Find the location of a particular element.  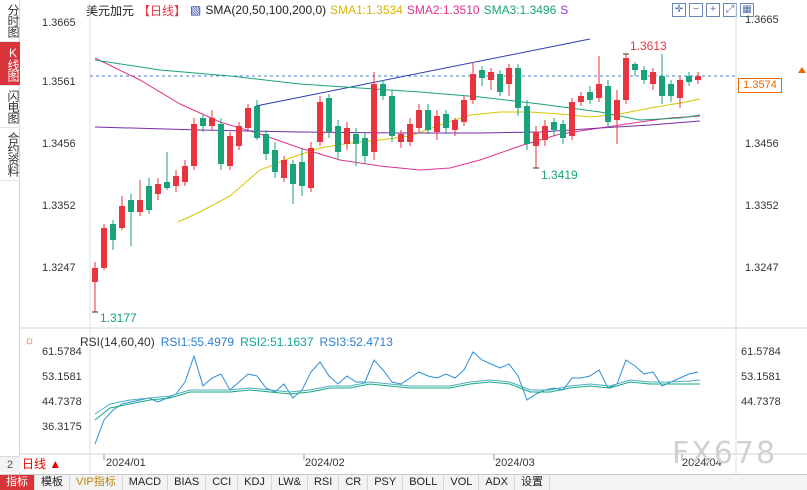

rsi3-value: RSI3:52.4713 is located at coordinates (356, 342).